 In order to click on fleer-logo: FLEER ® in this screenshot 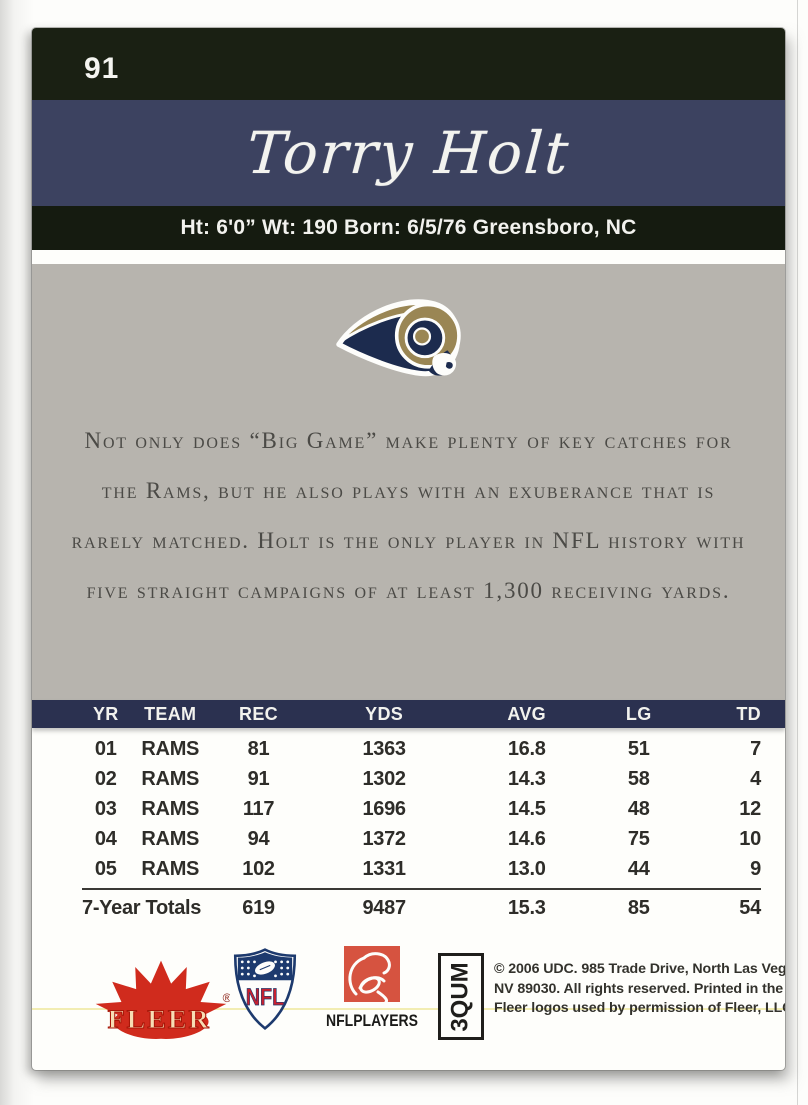, I will do `click(162, 999)`.